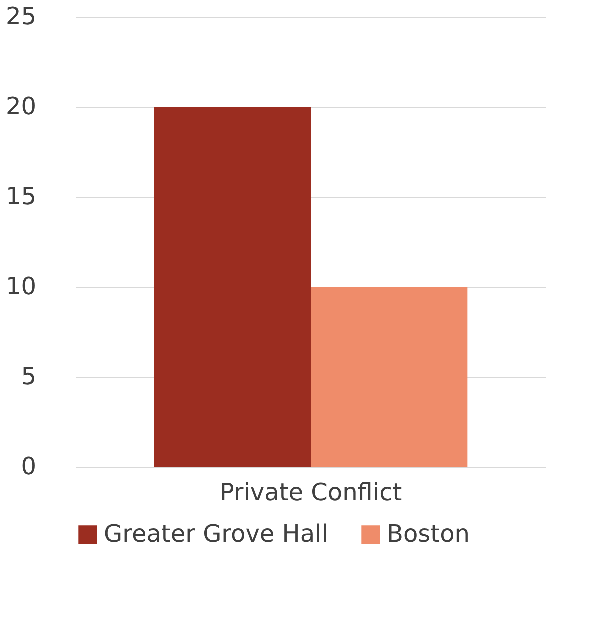 Image resolution: width=602 pixels, height=631 pixels. I want to click on y-tick-label: 5, so click(28, 376).